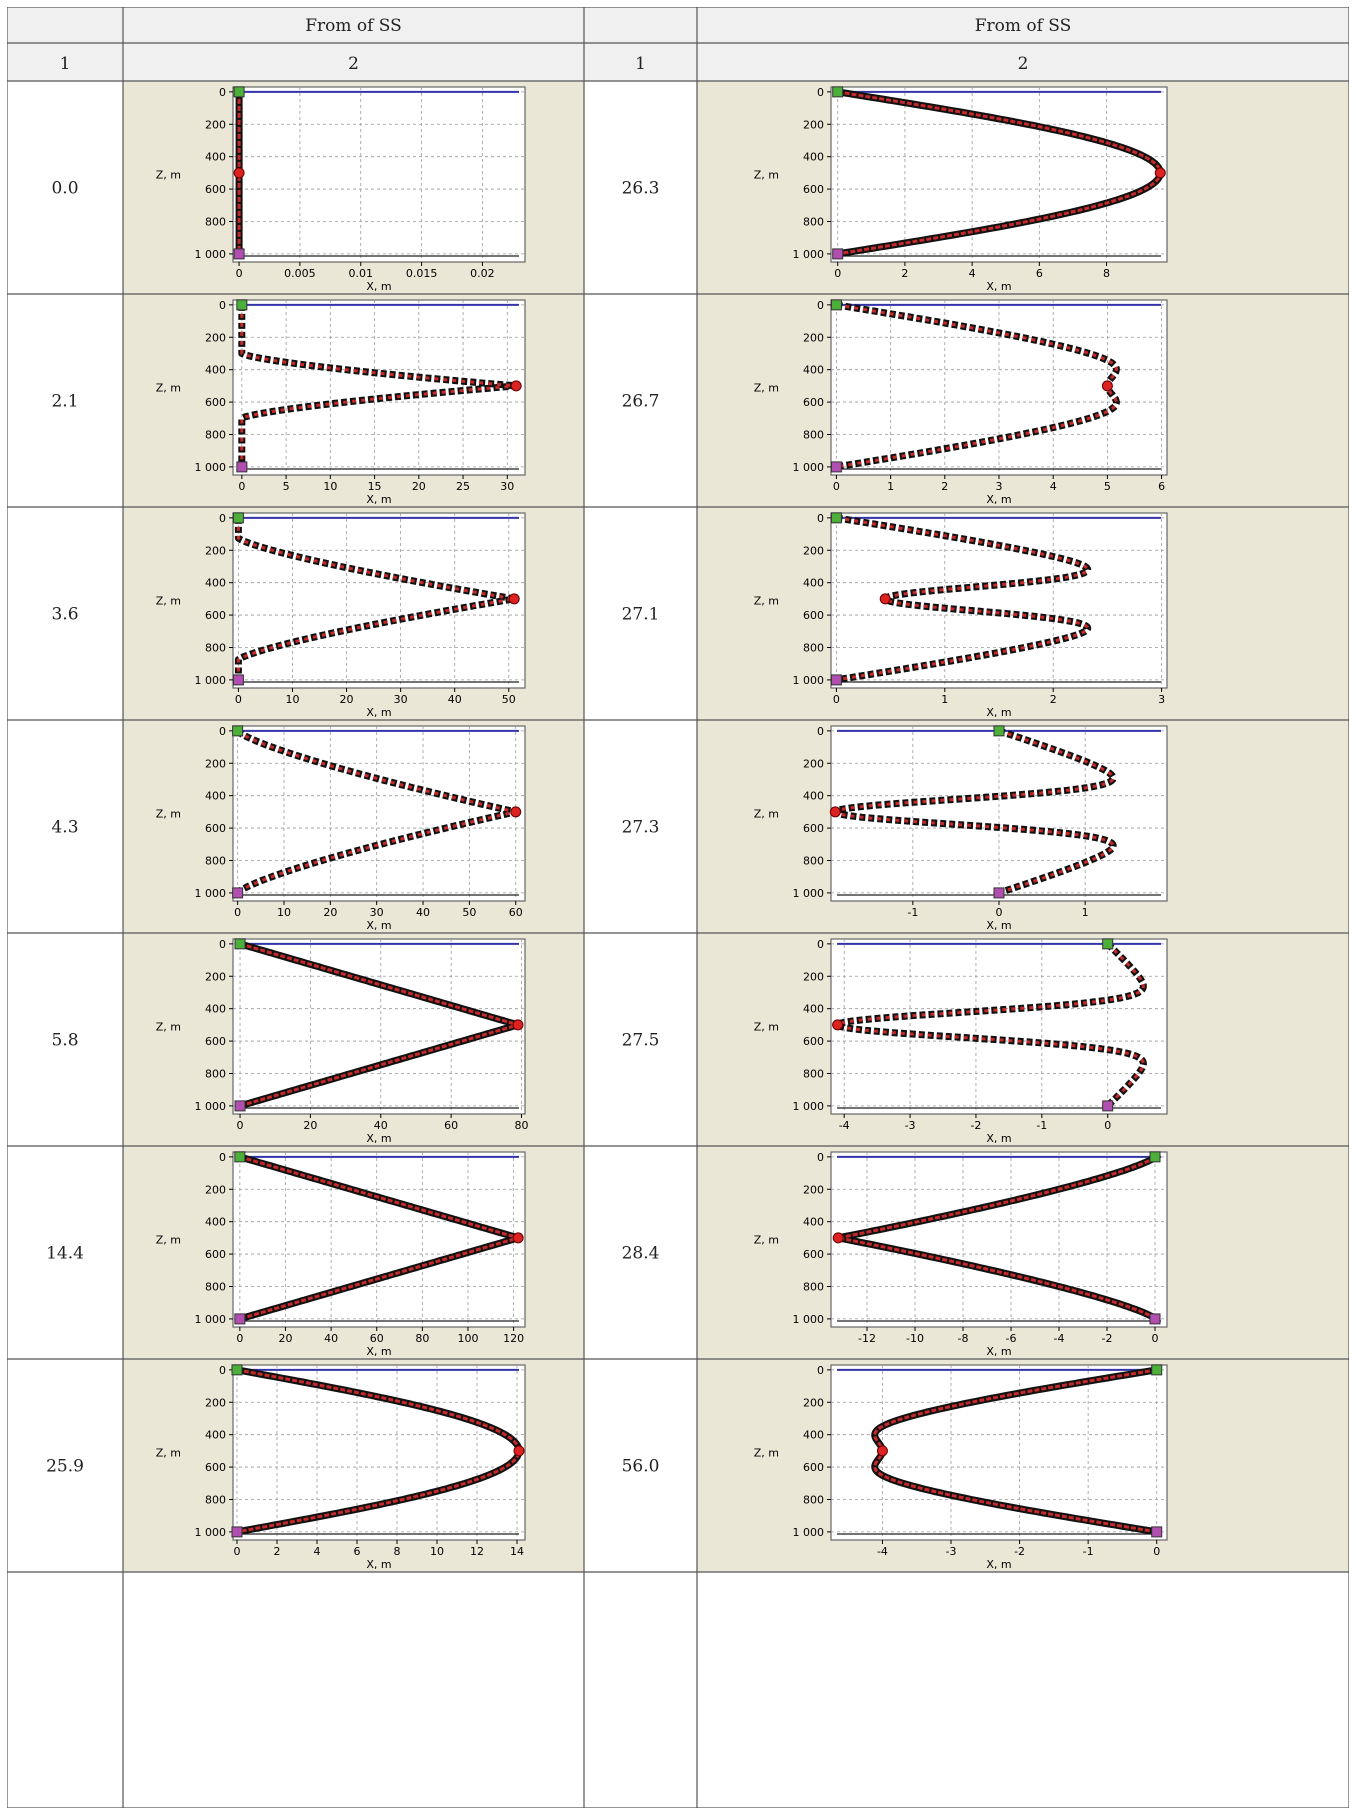 The image size is (1356, 1815). What do you see at coordinates (341, 1467) in the screenshot?
I see `chart-25.9: 0 2 4 6 8 10 12 14 0 200 400 600 800 1 000 X, m Z, m` at bounding box center [341, 1467].